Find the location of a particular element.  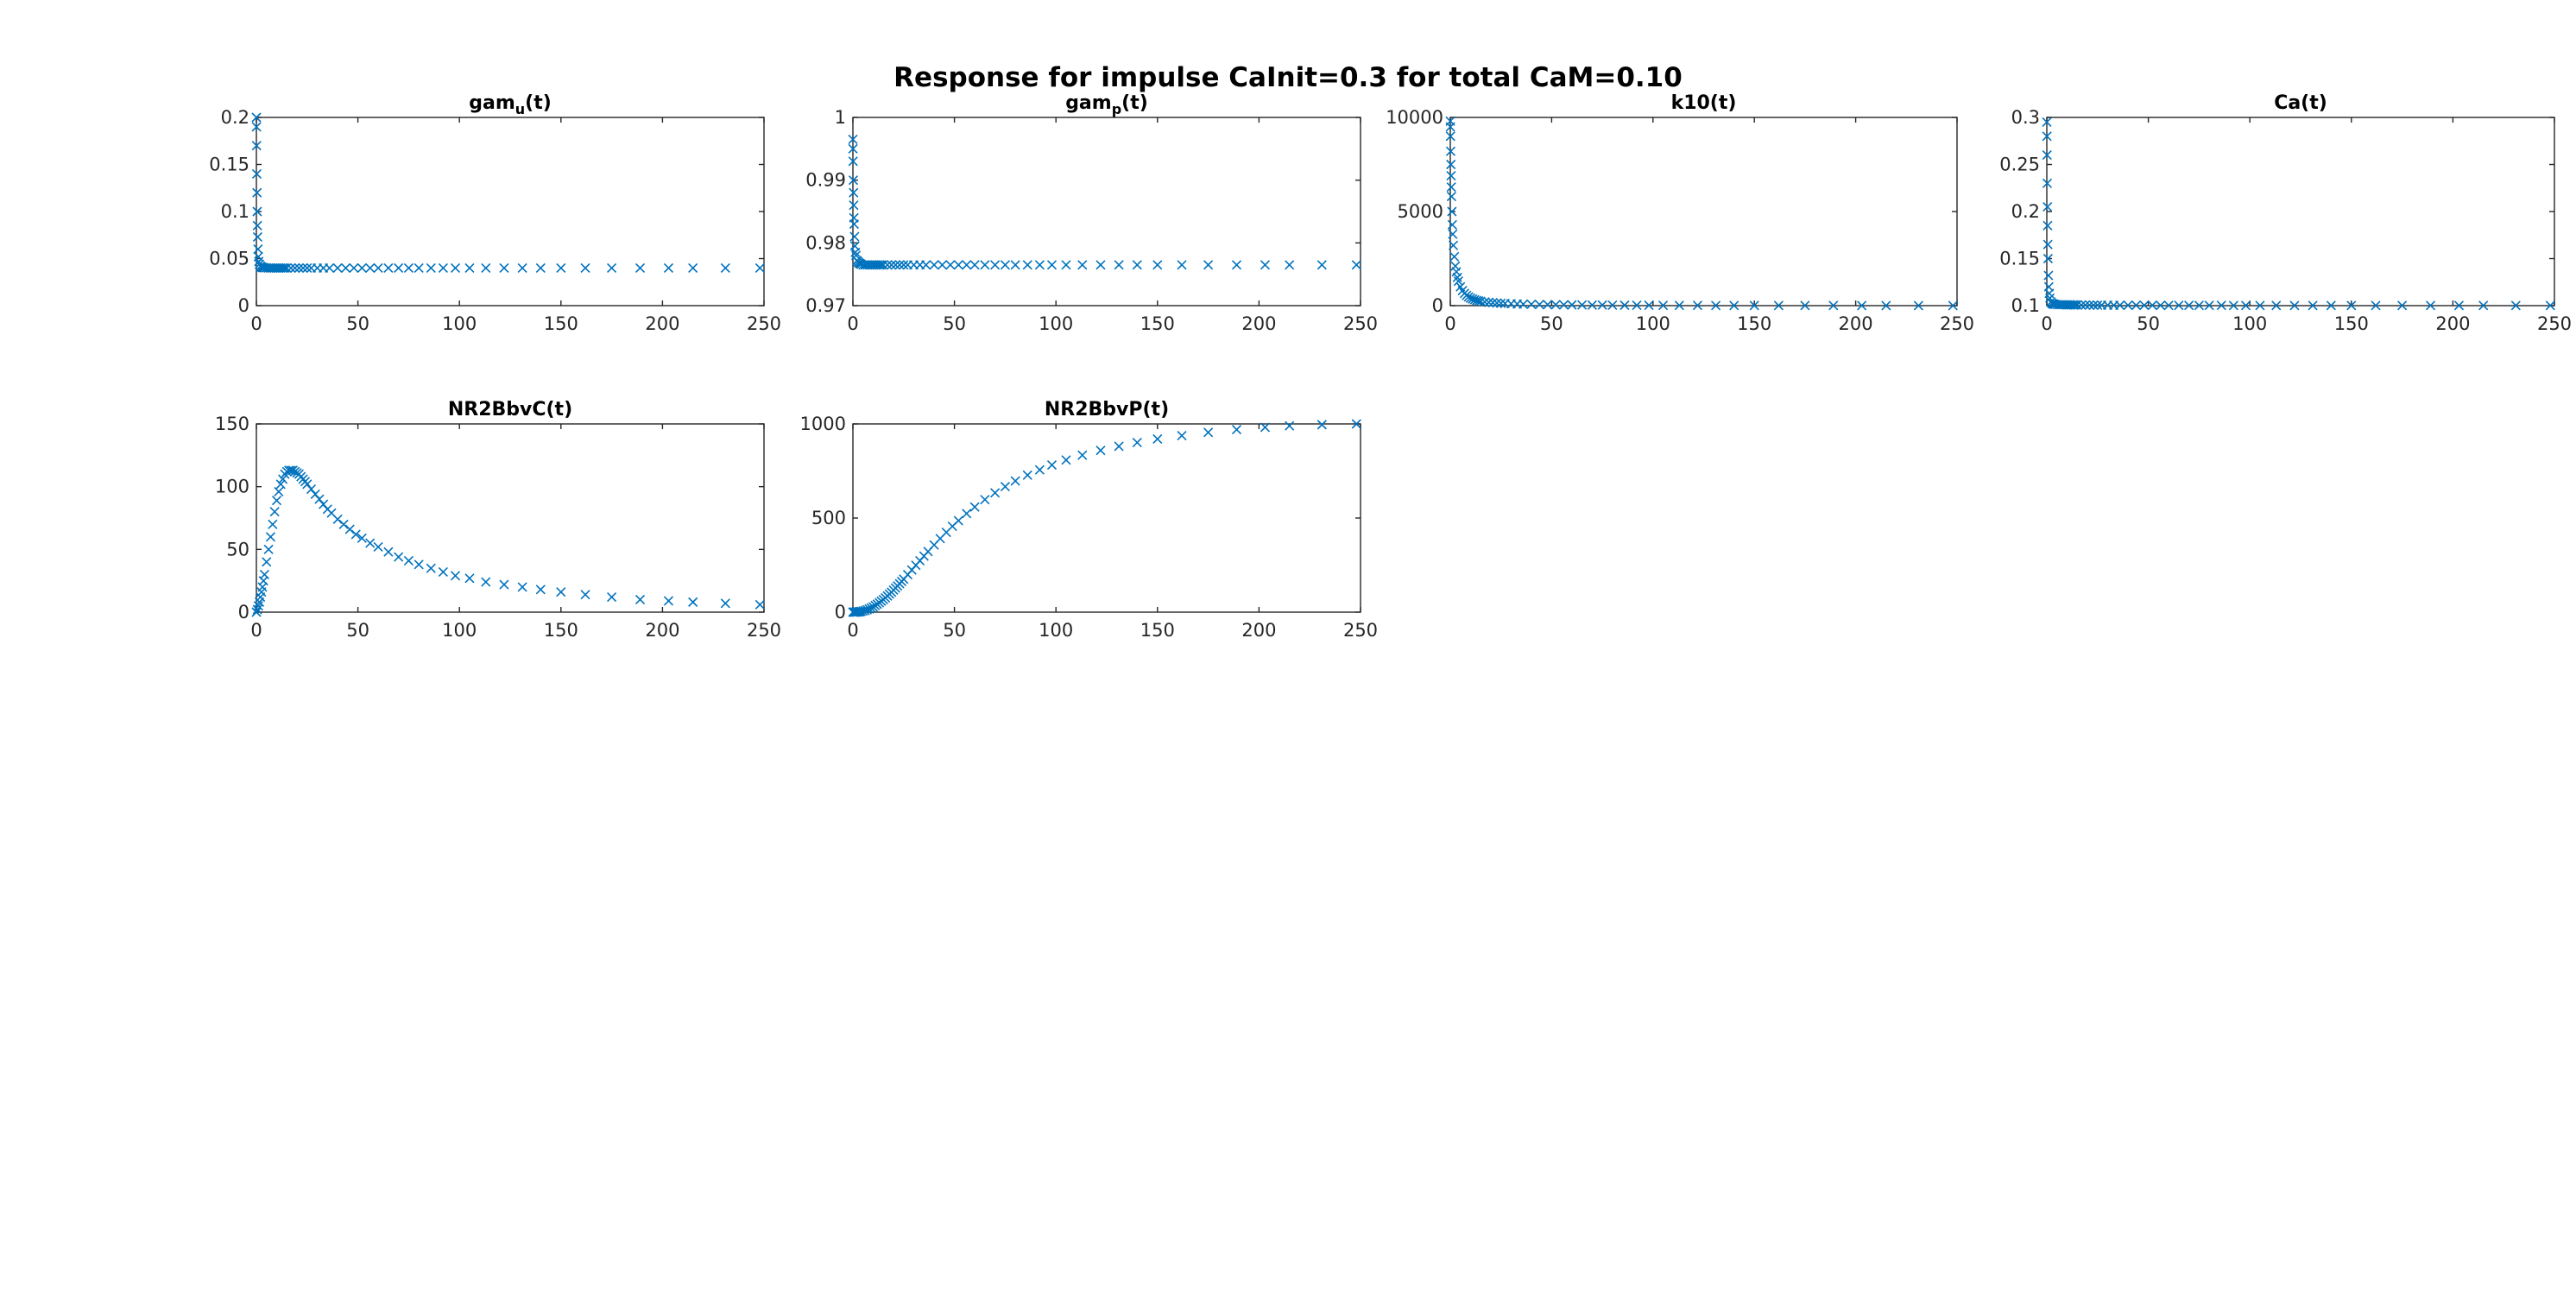

subplot-title: NR2BbvC(t) is located at coordinates (510, 410).